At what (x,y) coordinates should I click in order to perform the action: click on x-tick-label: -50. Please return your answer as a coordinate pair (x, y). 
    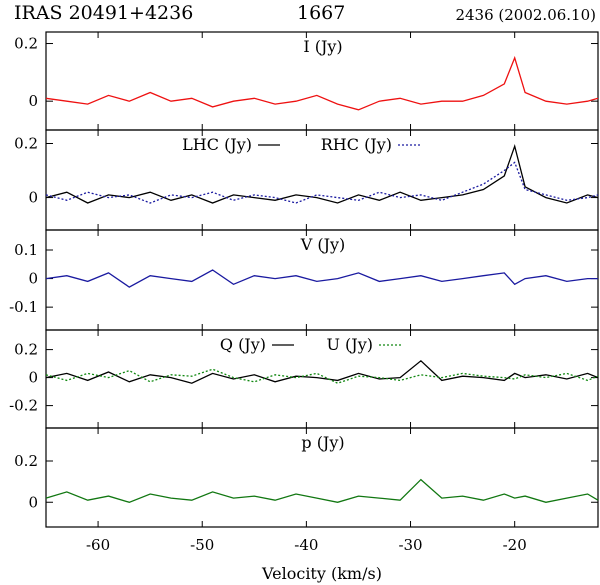
    Looking at the image, I should click on (202, 545).